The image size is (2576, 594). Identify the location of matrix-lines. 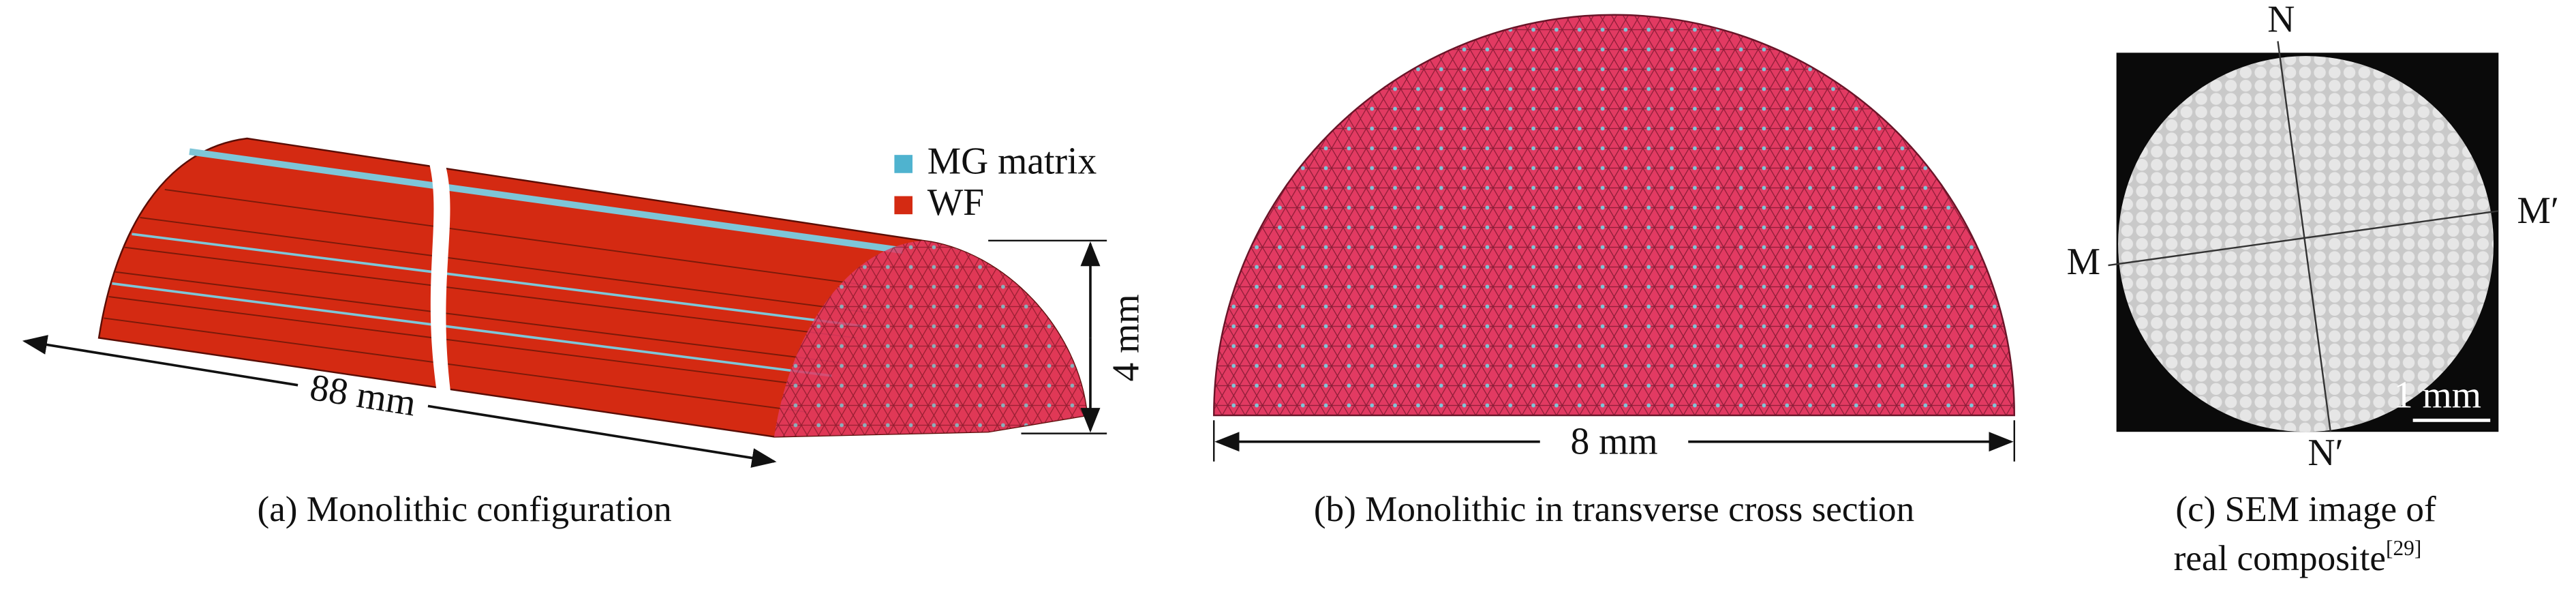
(508, 262).